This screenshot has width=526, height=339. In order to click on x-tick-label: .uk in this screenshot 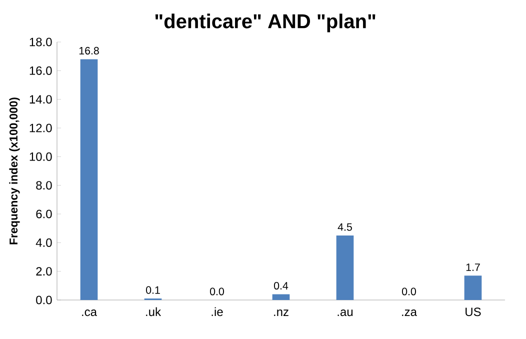, I will do `click(154, 311)`.